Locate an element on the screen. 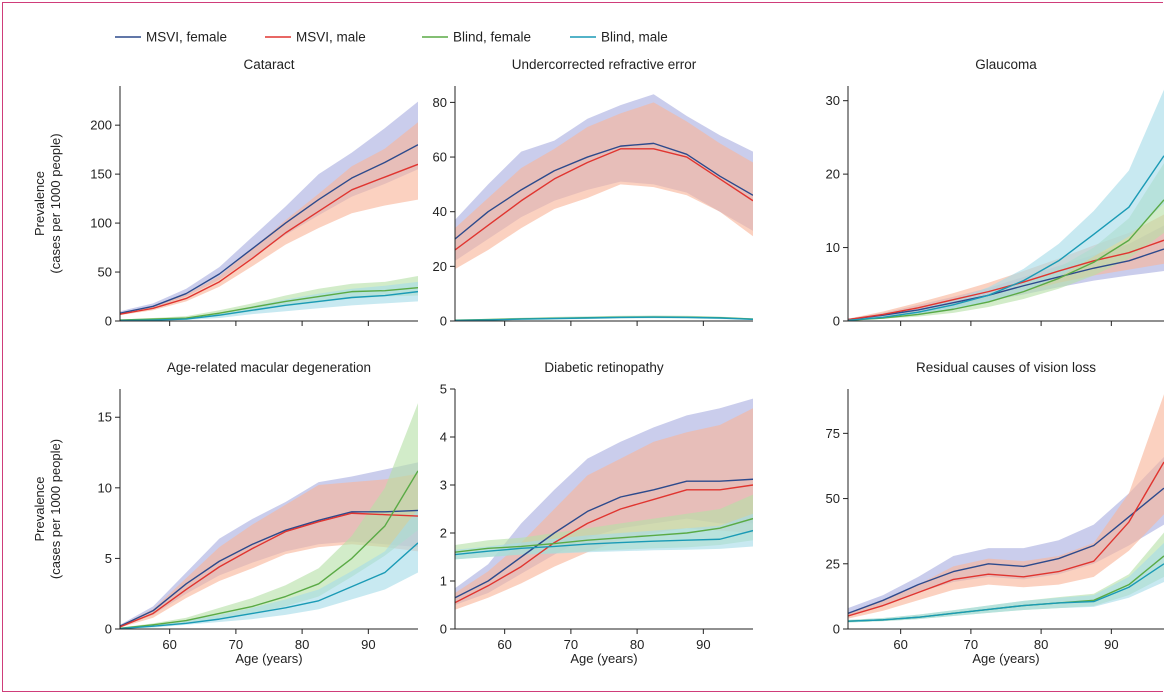 The width and height of the screenshot is (1167, 696). y-tick-label: 5 is located at coordinates (443, 389).